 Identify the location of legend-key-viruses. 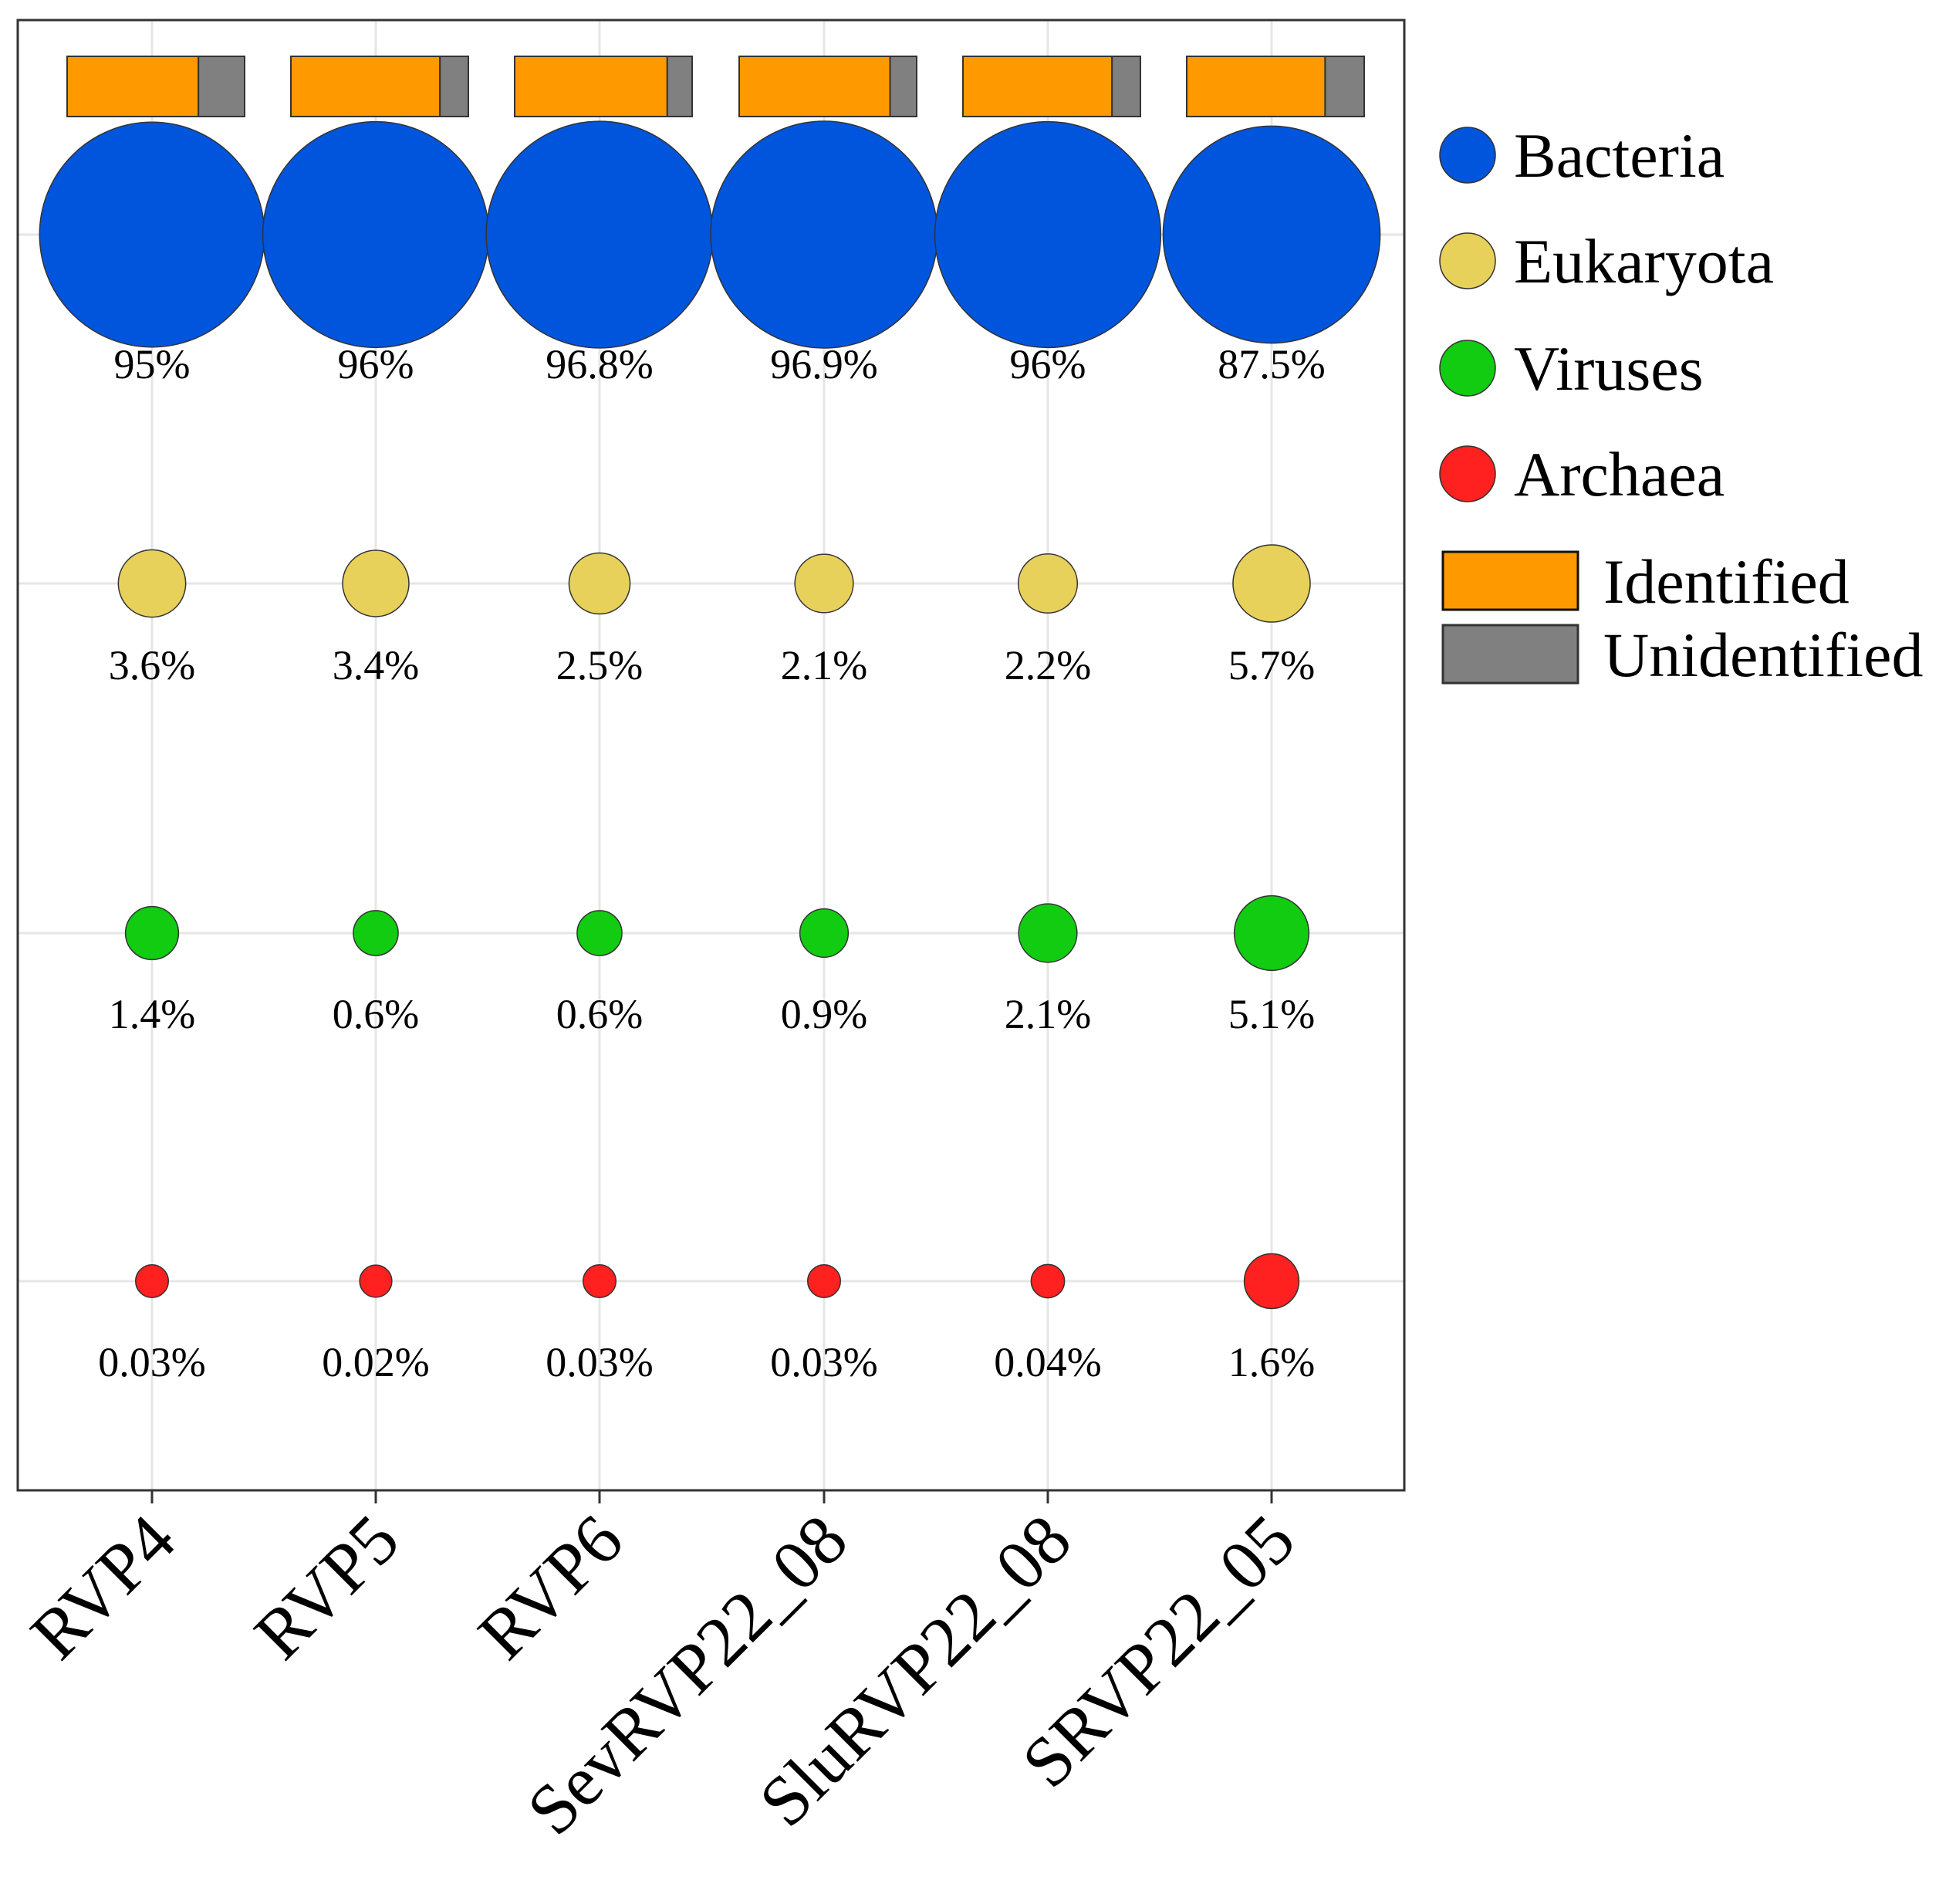
(1467, 368).